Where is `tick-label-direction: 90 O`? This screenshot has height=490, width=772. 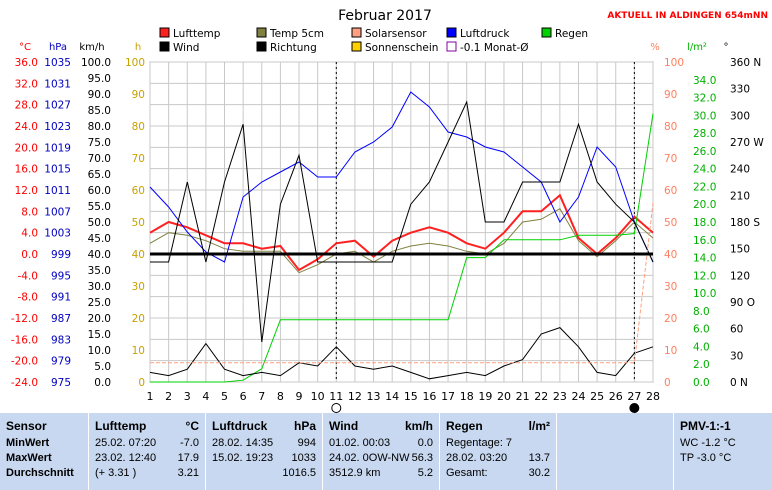
tick-label-direction: 90 O is located at coordinates (742, 303).